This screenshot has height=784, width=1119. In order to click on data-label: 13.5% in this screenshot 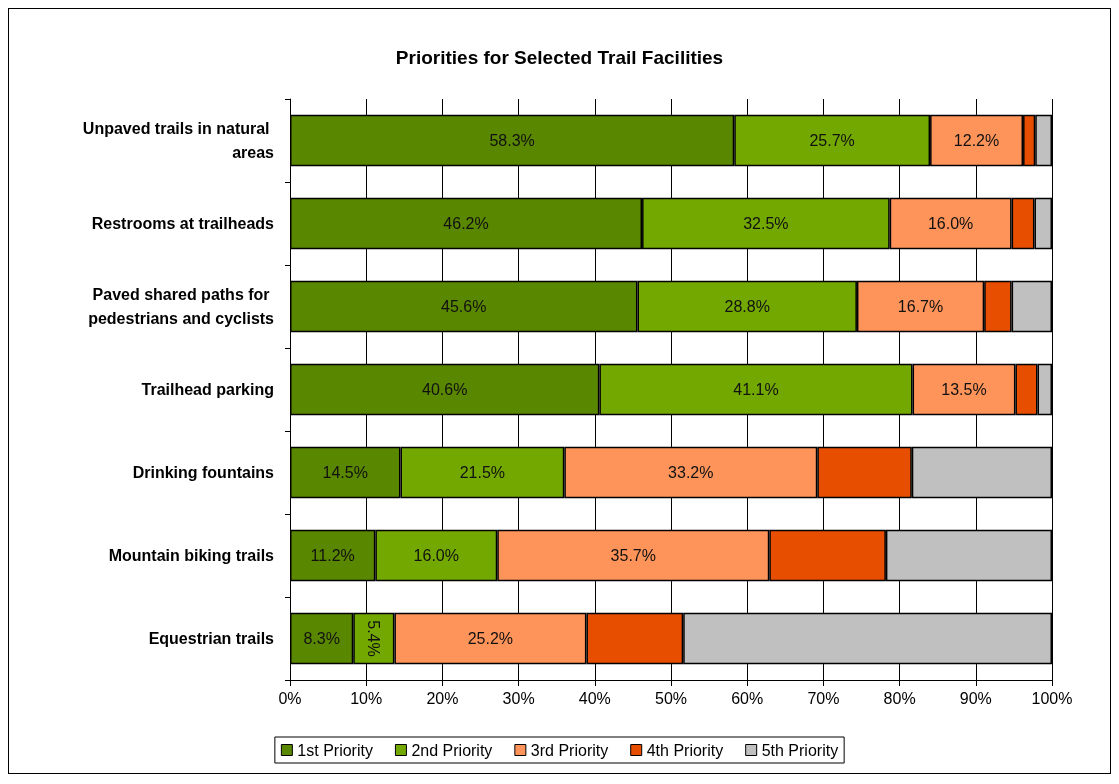, I will do `click(964, 389)`.